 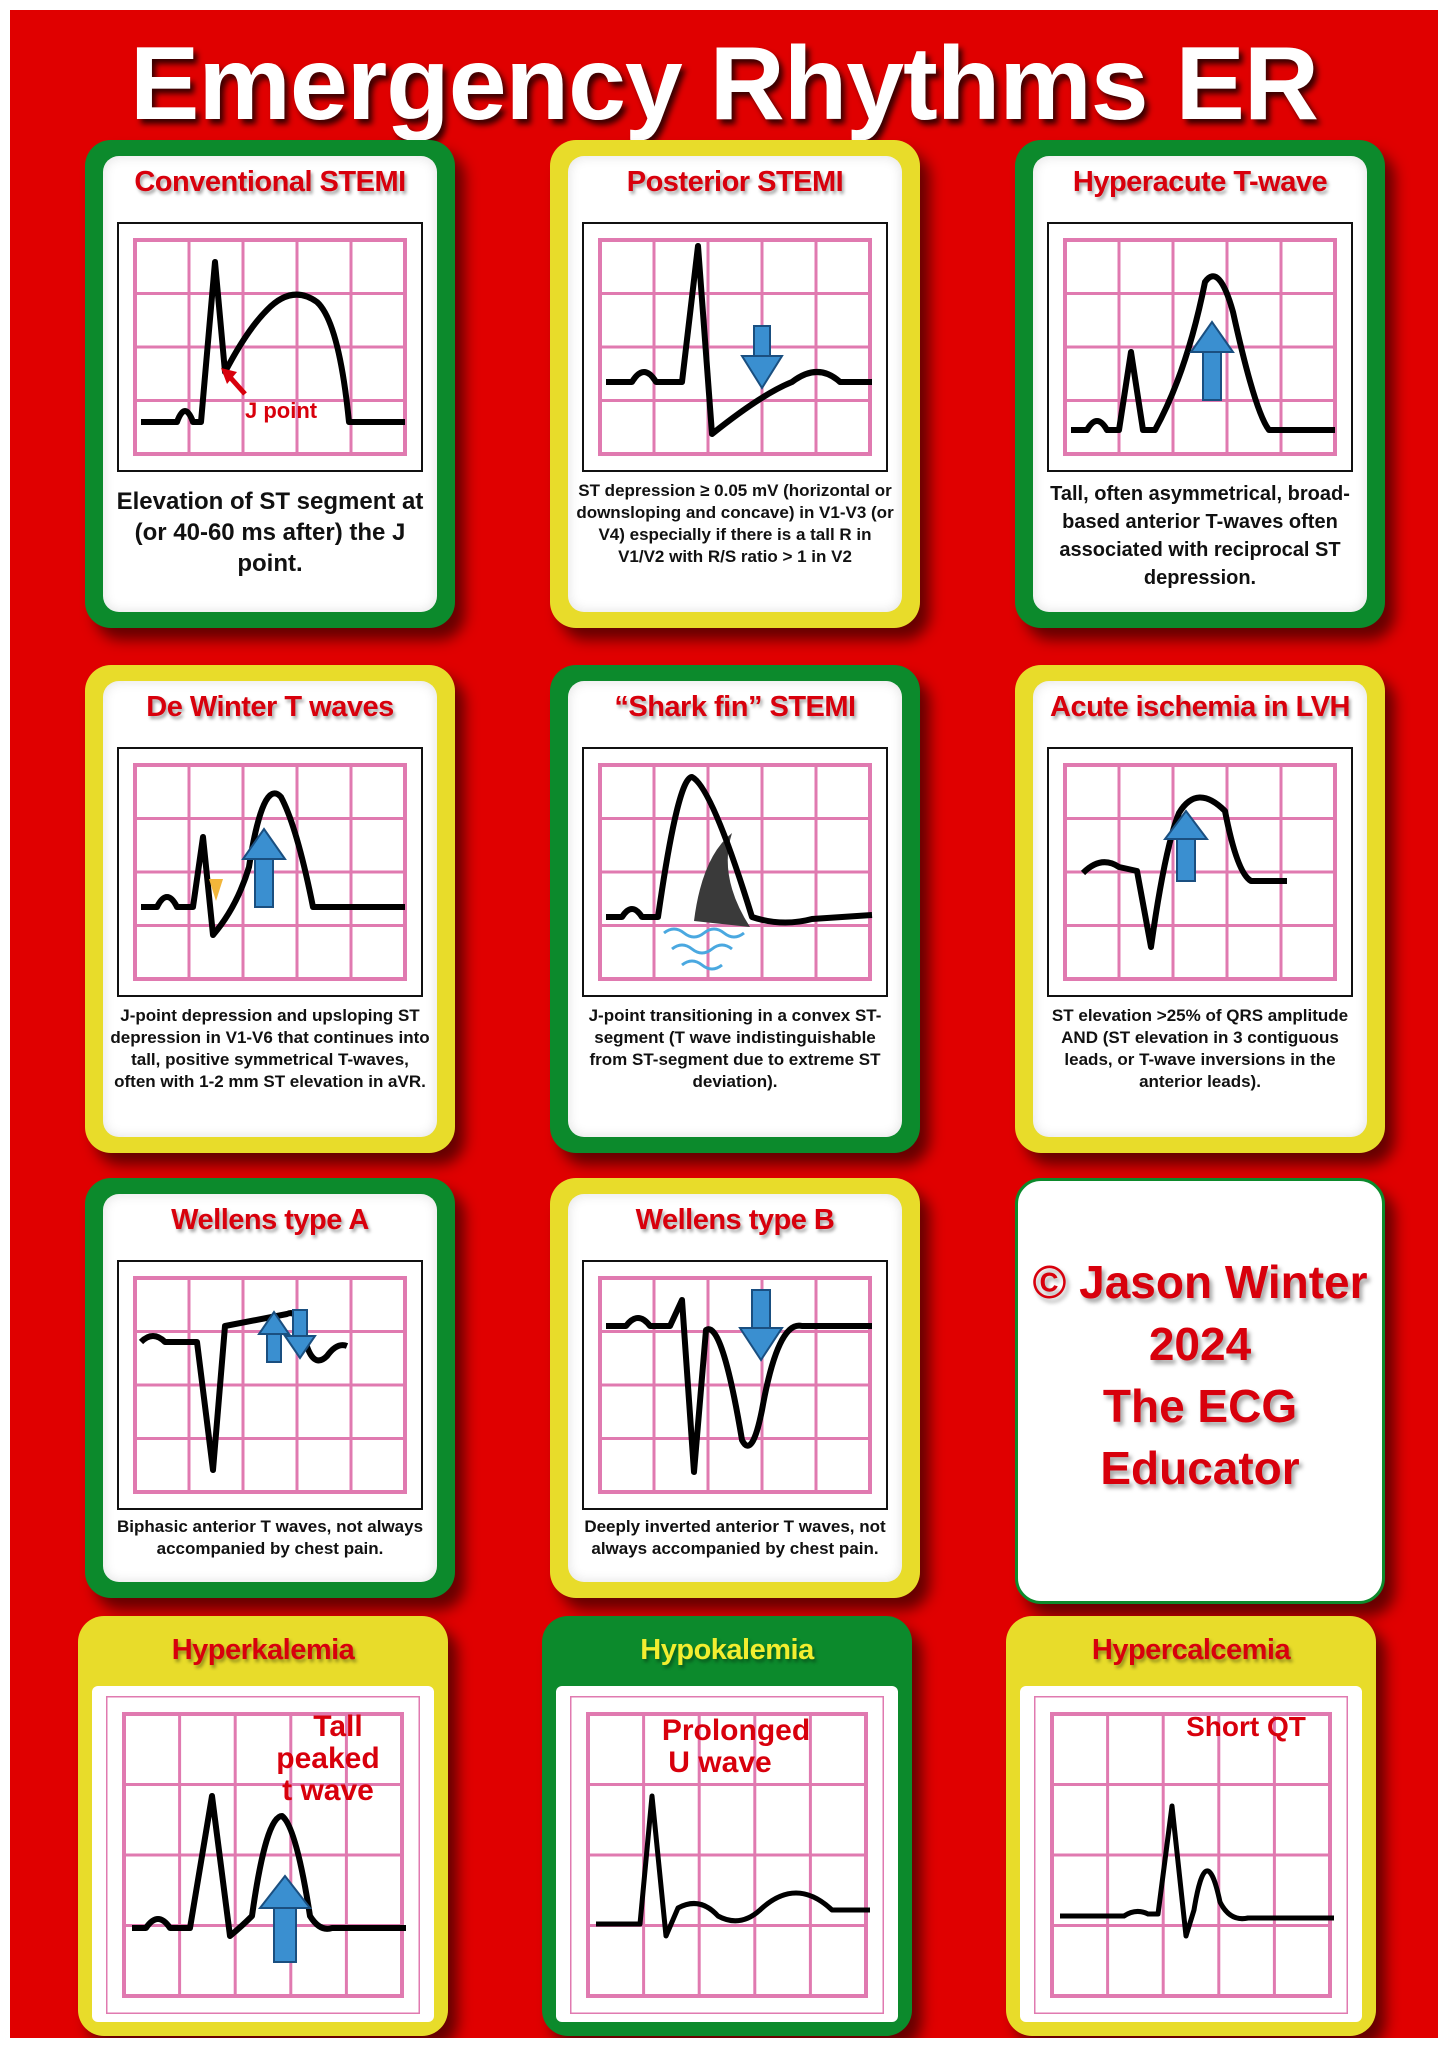 What do you see at coordinates (229, 376) in the screenshot?
I see `j-point-arrowhead` at bounding box center [229, 376].